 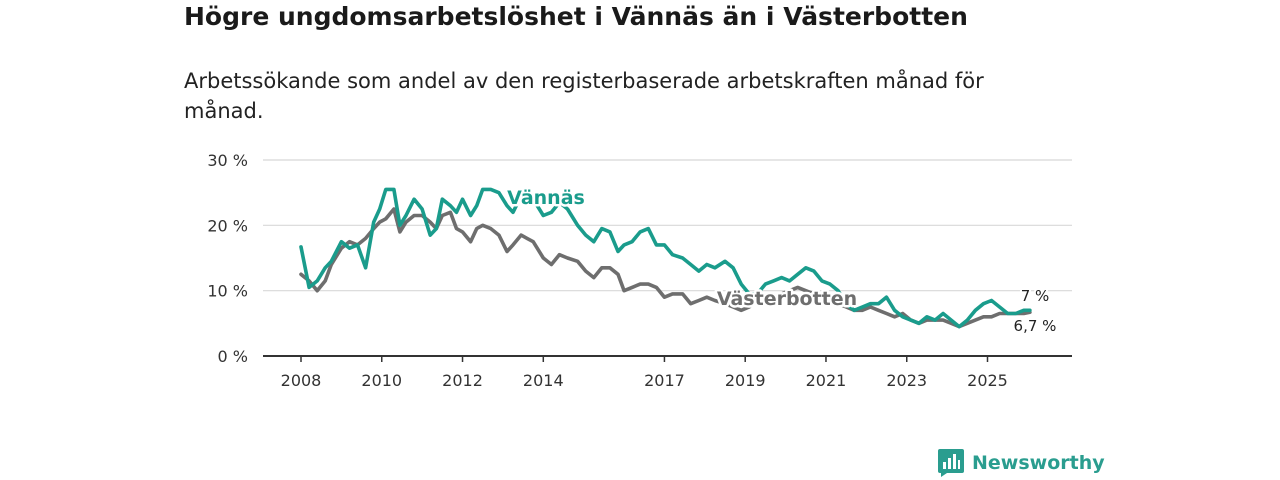 I want to click on end-label-vasterbotten: 6,7 %, so click(x=1035, y=326).